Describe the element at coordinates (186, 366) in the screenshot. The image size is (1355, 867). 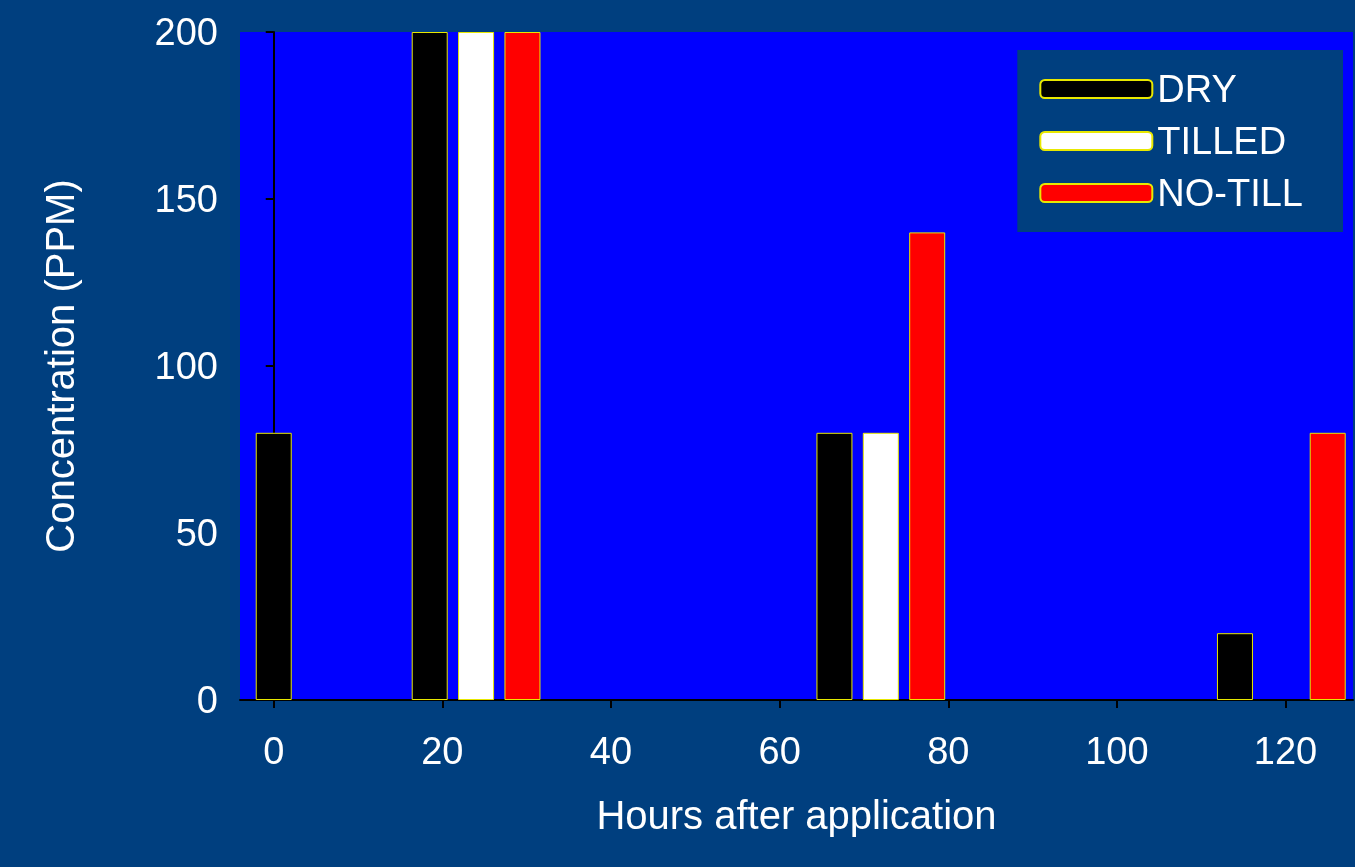
I see `y-tick-label: 100` at that location.